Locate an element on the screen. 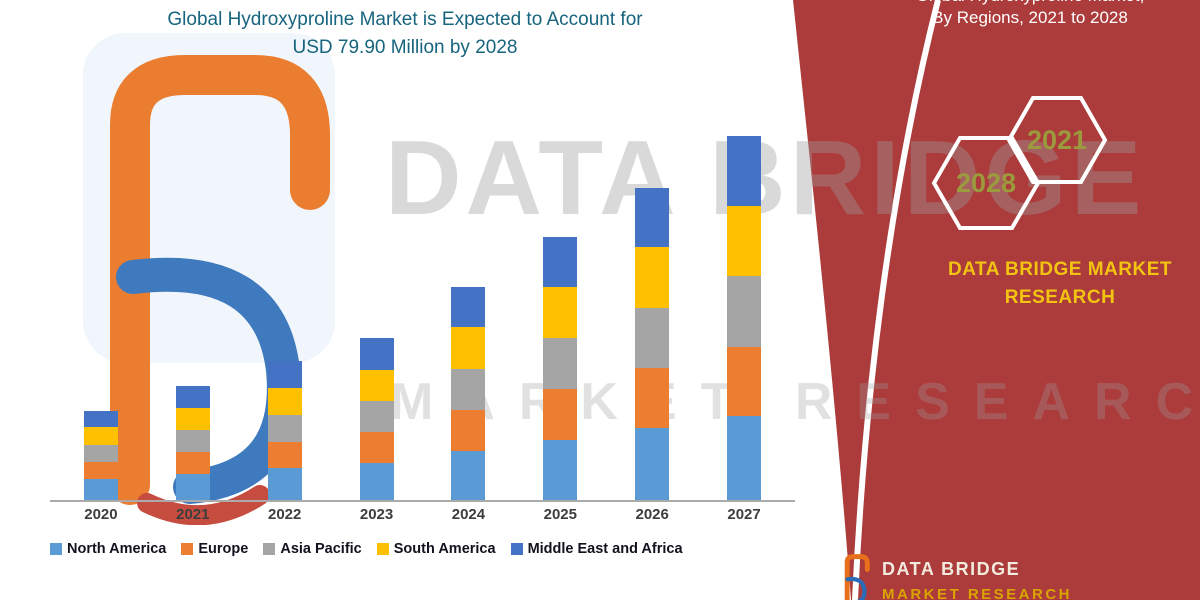 The height and width of the screenshot is (600, 1200). legend-item: Middle East and Africa is located at coordinates (596, 549).